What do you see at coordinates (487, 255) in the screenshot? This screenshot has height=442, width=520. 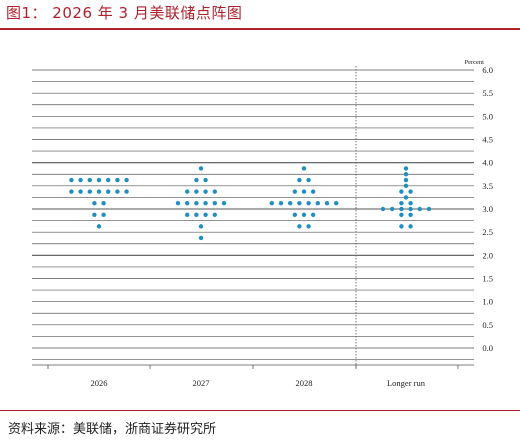 I see `y-tick-label: 2.0` at bounding box center [487, 255].